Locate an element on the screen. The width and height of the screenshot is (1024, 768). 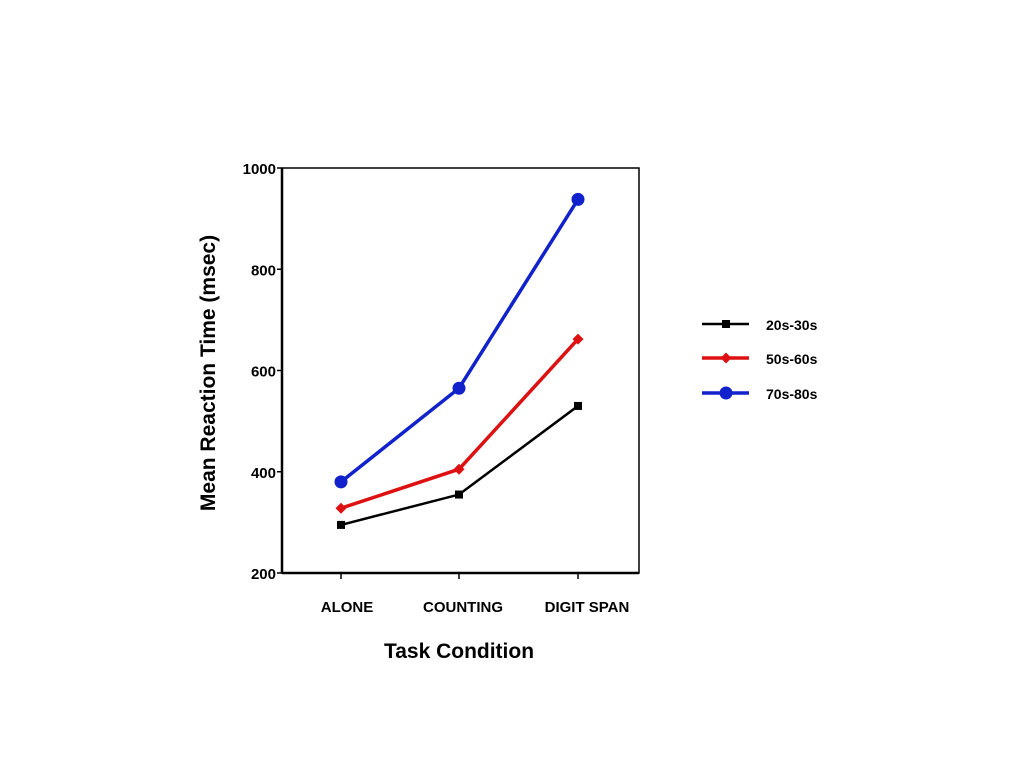
series-20s-30s is located at coordinates (459, 465).